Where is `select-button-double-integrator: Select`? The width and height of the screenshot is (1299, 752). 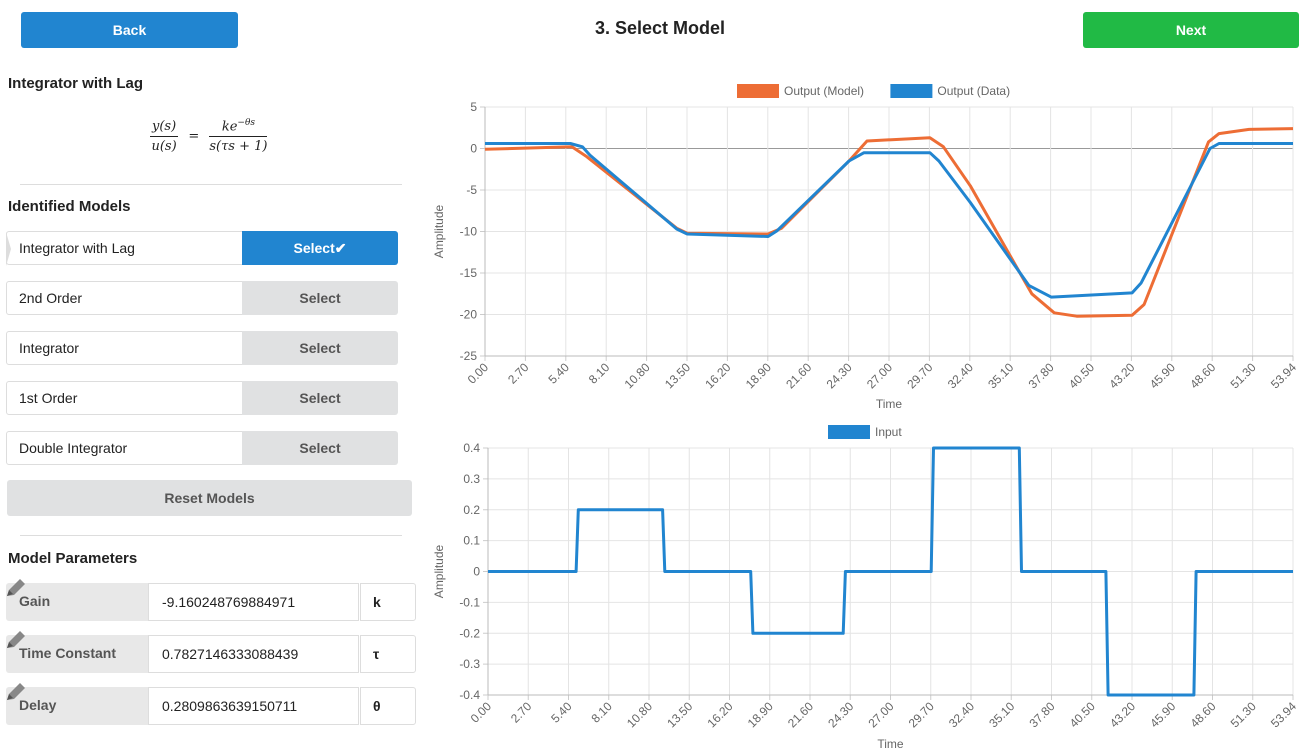 select-button-double-integrator: Select is located at coordinates (320, 448).